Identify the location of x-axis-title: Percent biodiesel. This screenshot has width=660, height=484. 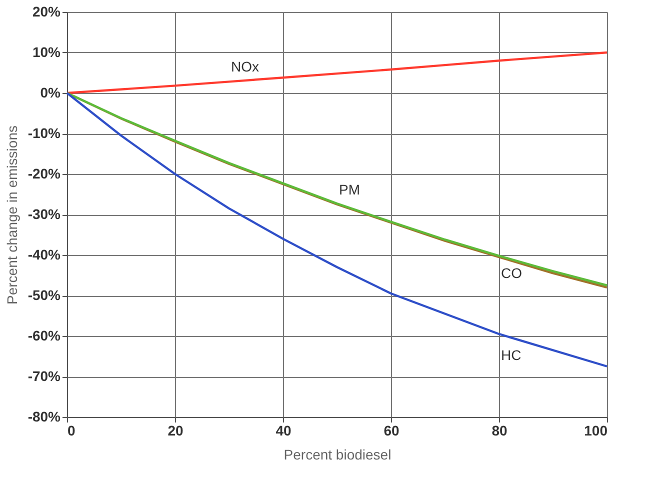
(338, 454).